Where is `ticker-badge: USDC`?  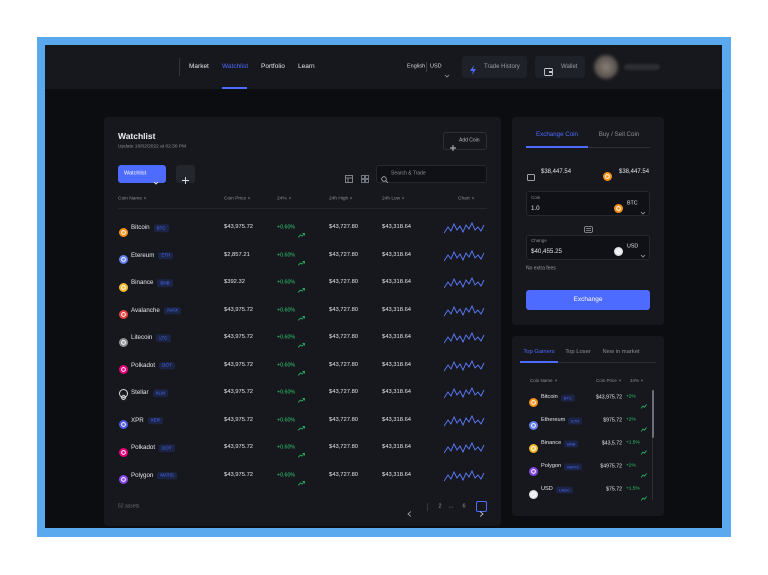 ticker-badge: USDC is located at coordinates (564, 490).